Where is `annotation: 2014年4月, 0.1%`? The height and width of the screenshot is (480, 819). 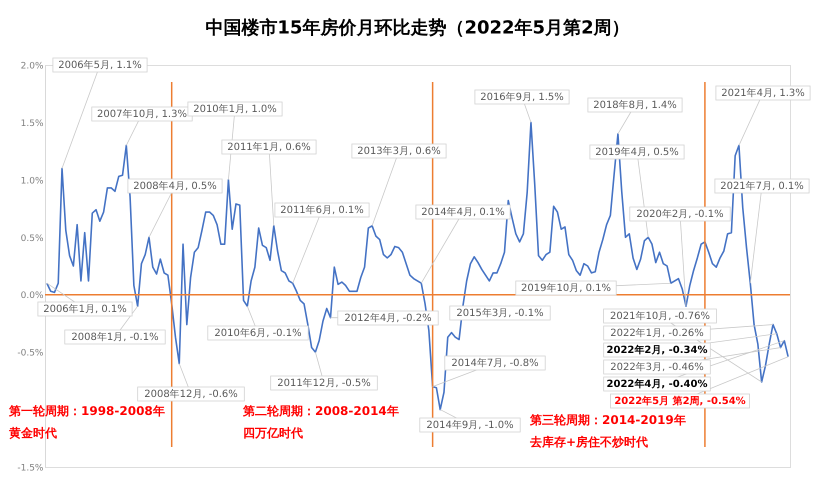 annotation: 2014年4月, 0.1% is located at coordinates (463, 212).